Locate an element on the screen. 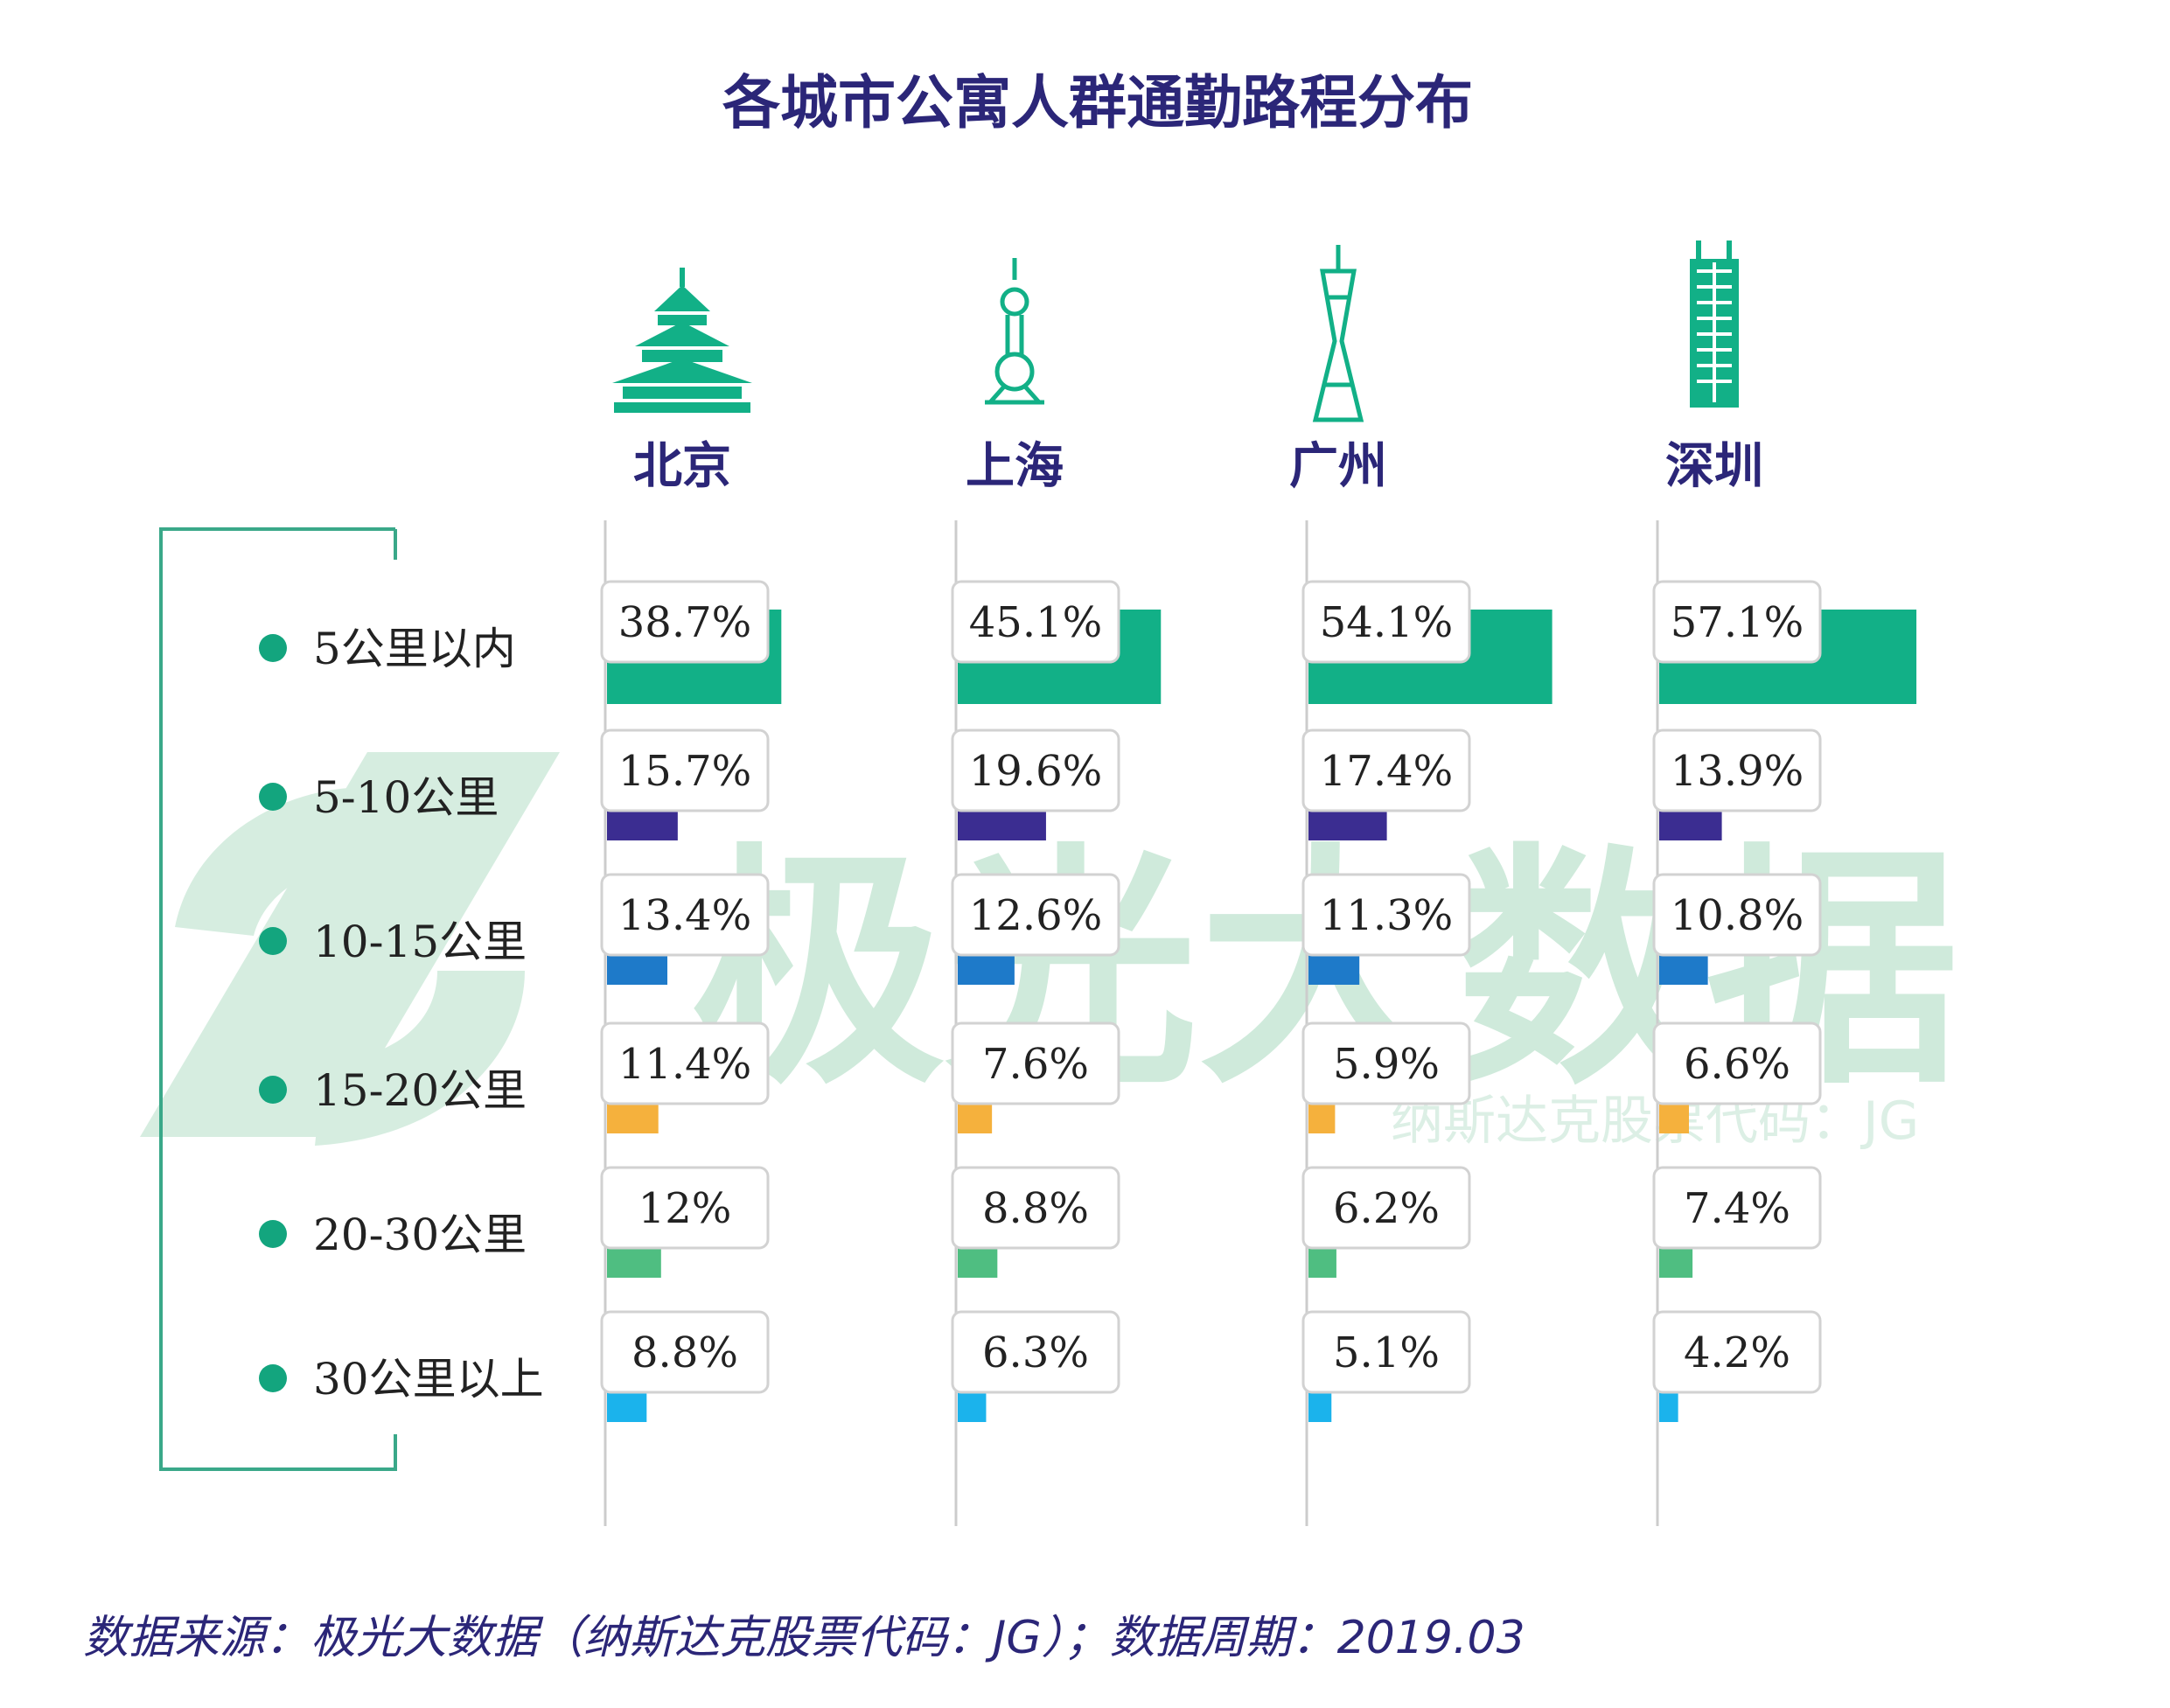 This screenshot has width=2170, height=1708. value-label: 4.2% is located at coordinates (1737, 1352).